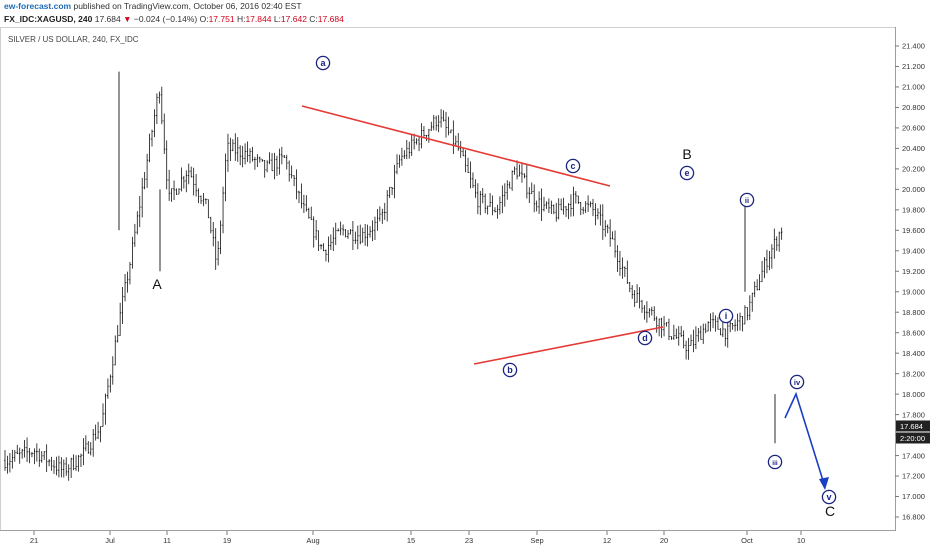 This screenshot has height=550, width=932. I want to click on current-price-box, so click(913, 426).